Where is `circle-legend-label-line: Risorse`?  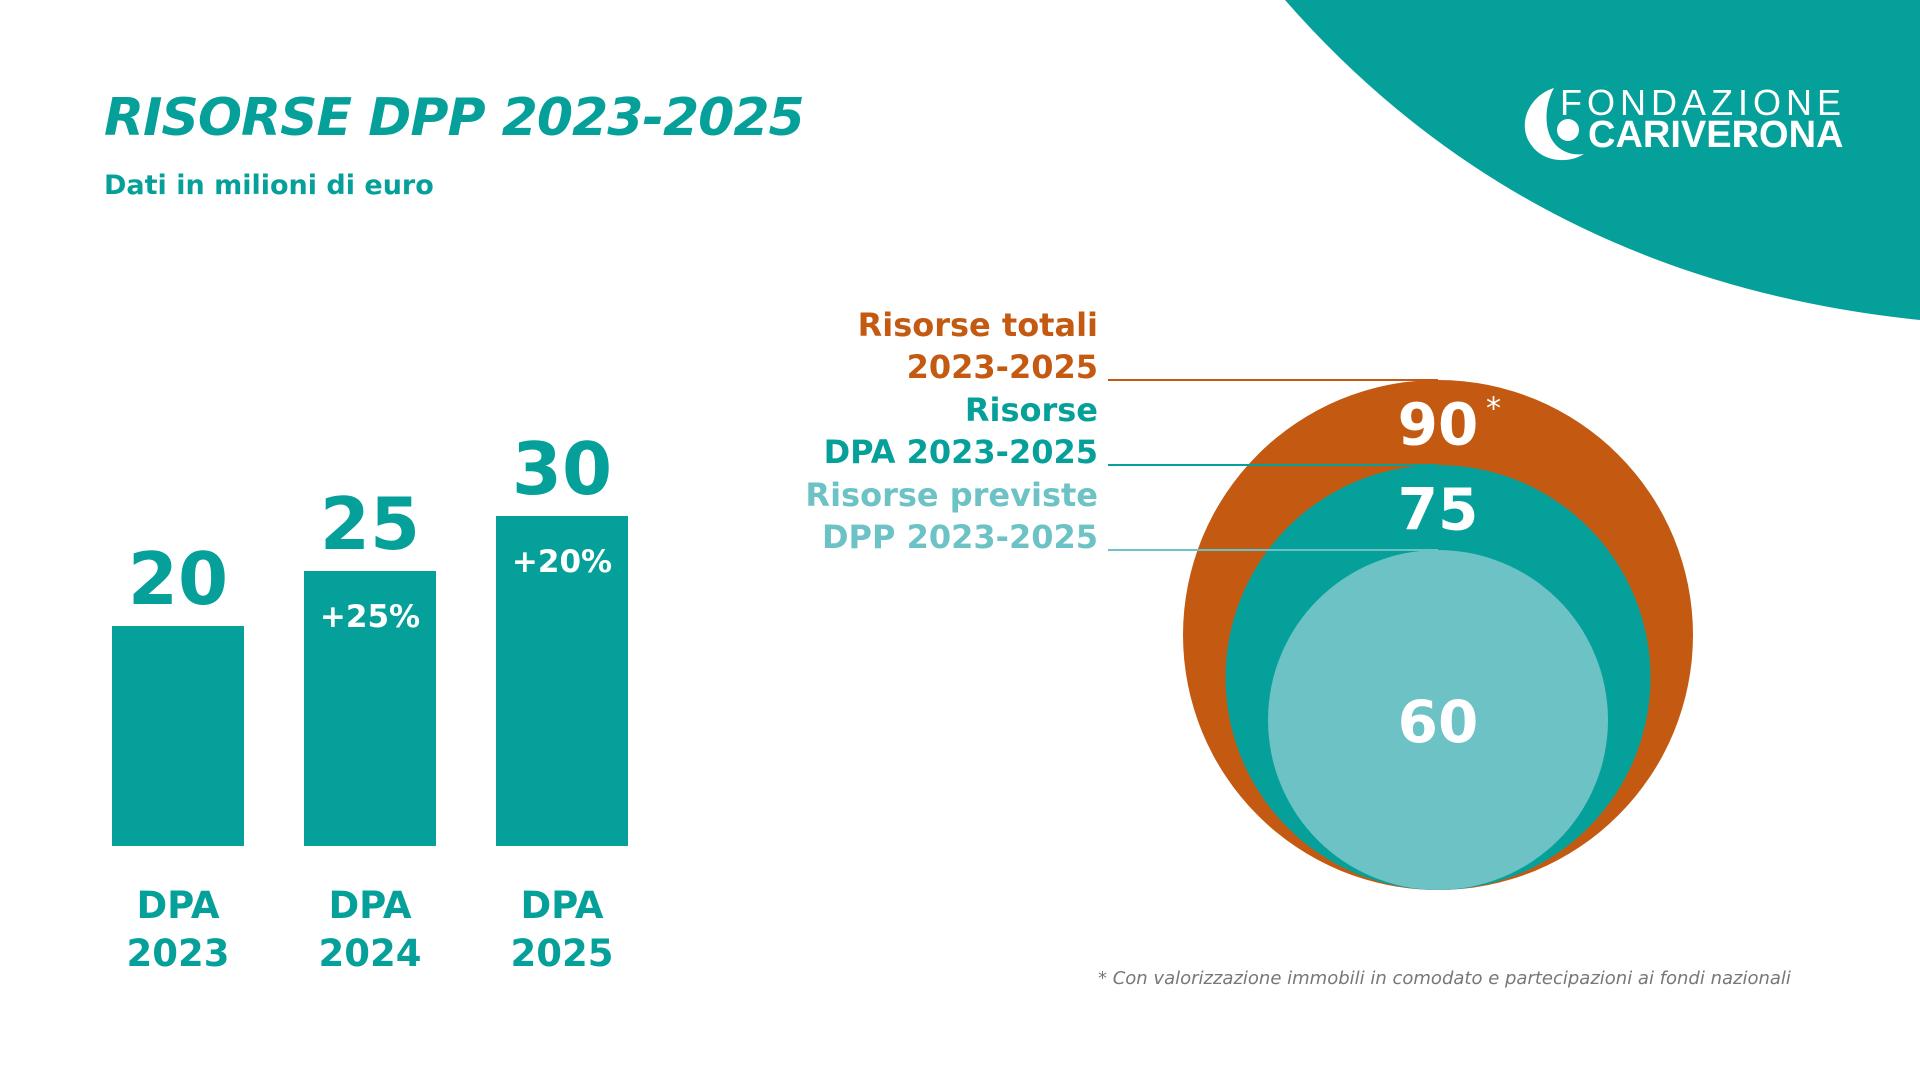 circle-legend-label-line: Risorse is located at coordinates (1031, 410).